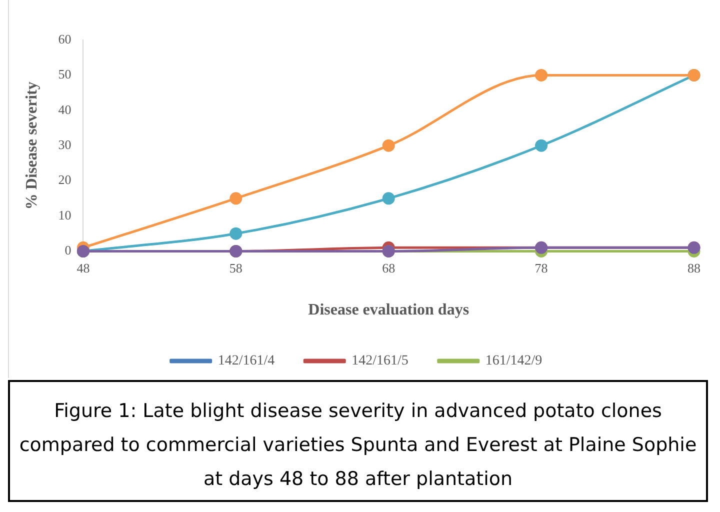 Image resolution: width=720 pixels, height=512 pixels. What do you see at coordinates (235, 268) in the screenshot?
I see `x-tick-label: 58` at bounding box center [235, 268].